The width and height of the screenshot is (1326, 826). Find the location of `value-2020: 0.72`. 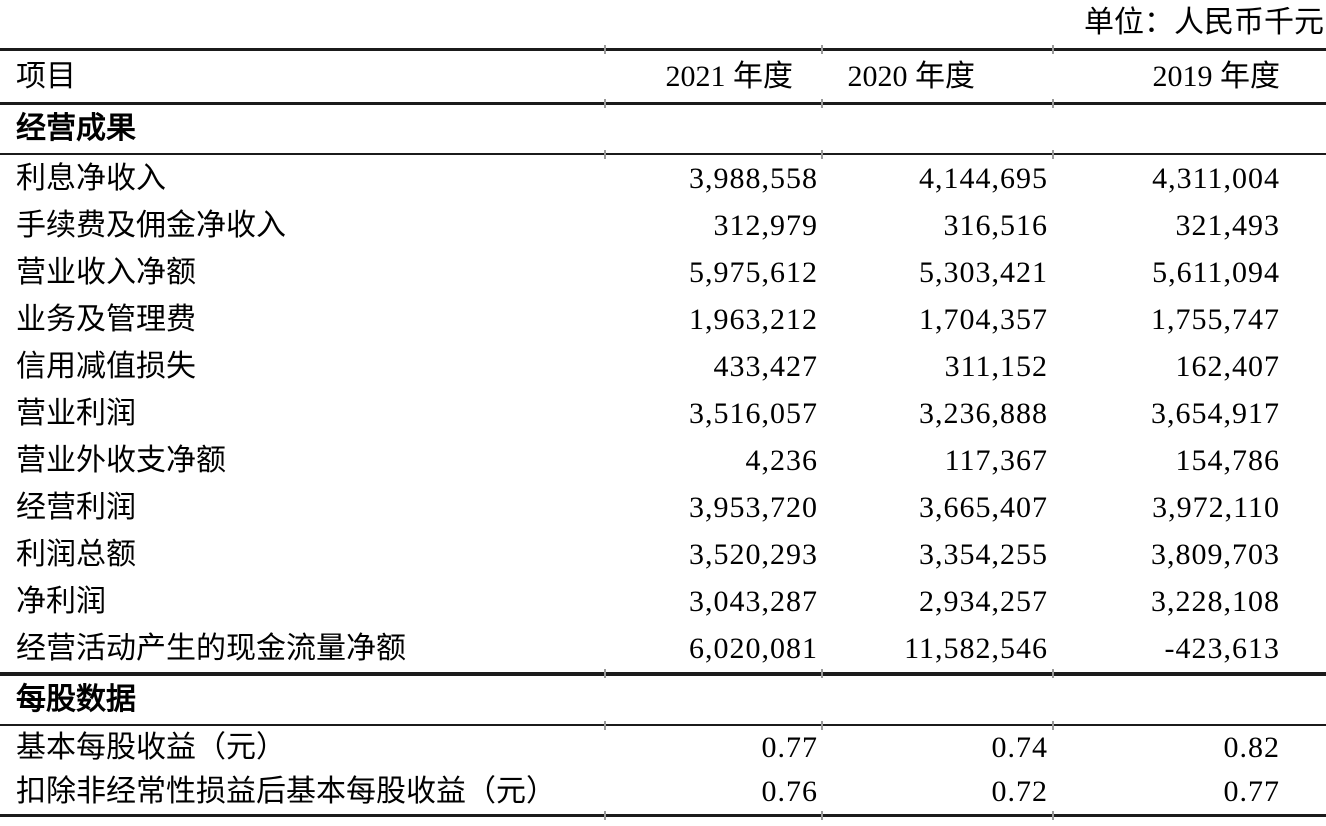

value-2020: 0.72 is located at coordinates (1019, 791).